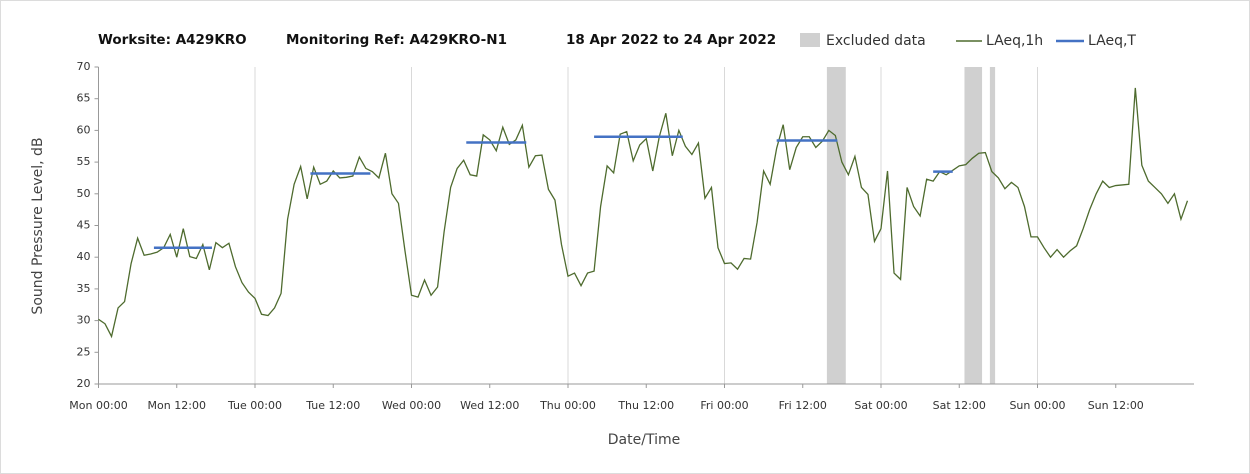  I want to click on y-tick-label: 25, so click(84, 351).